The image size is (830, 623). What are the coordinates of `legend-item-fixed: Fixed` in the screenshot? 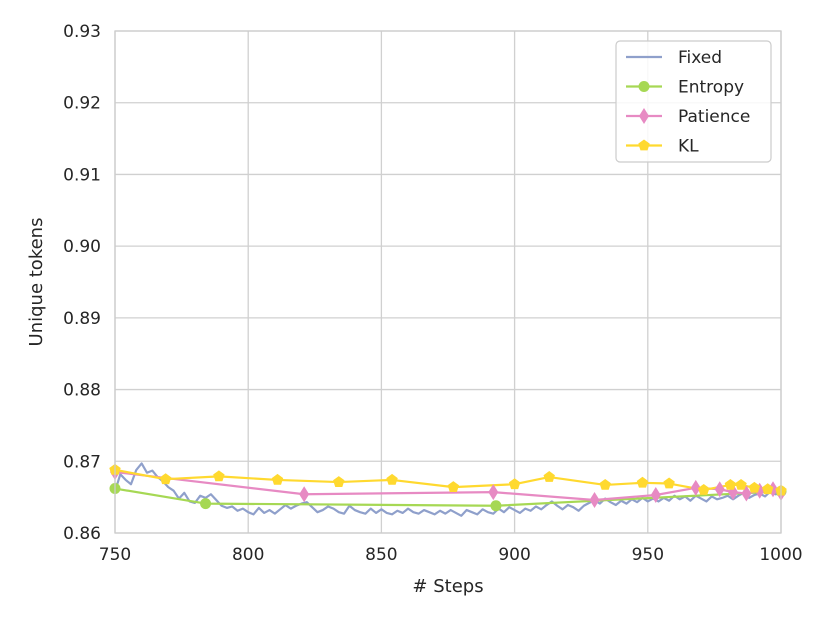 It's located at (674, 58).